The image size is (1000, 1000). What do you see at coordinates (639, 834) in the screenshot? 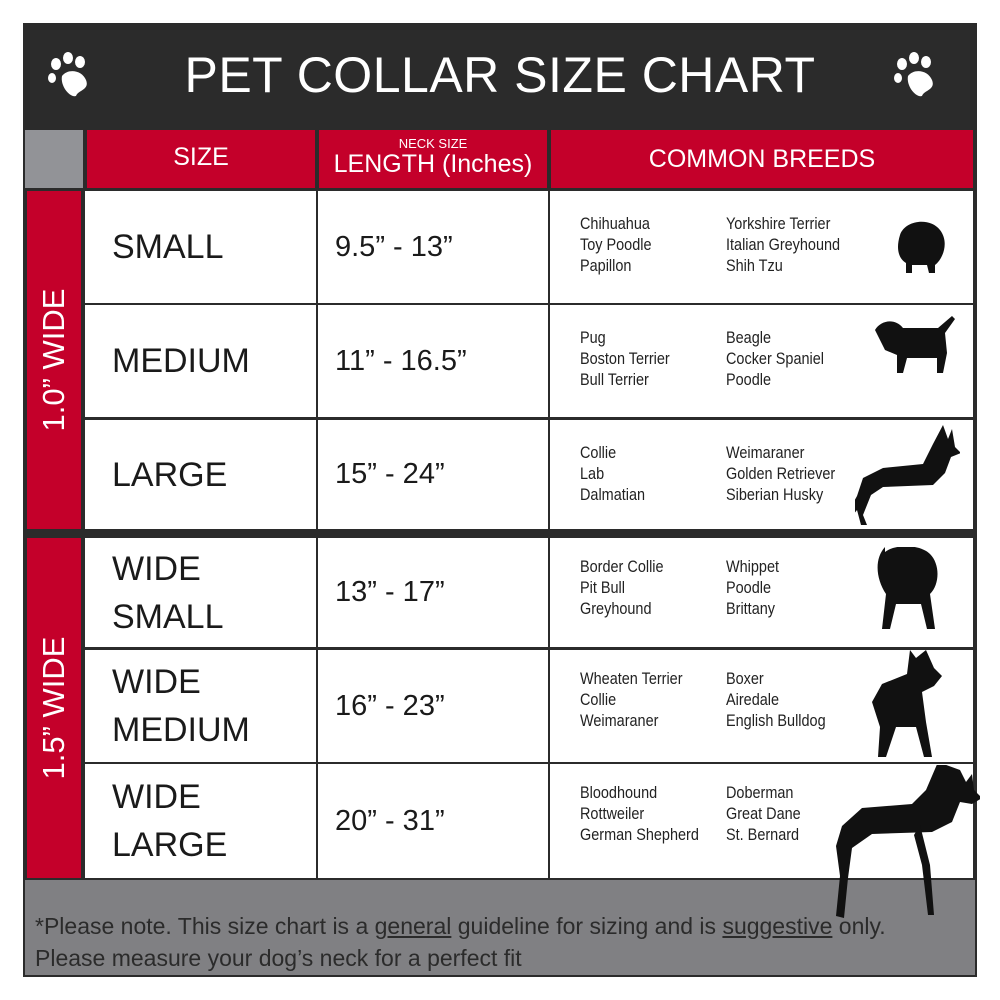
I see `breed-name: German Shepherd` at bounding box center [639, 834].